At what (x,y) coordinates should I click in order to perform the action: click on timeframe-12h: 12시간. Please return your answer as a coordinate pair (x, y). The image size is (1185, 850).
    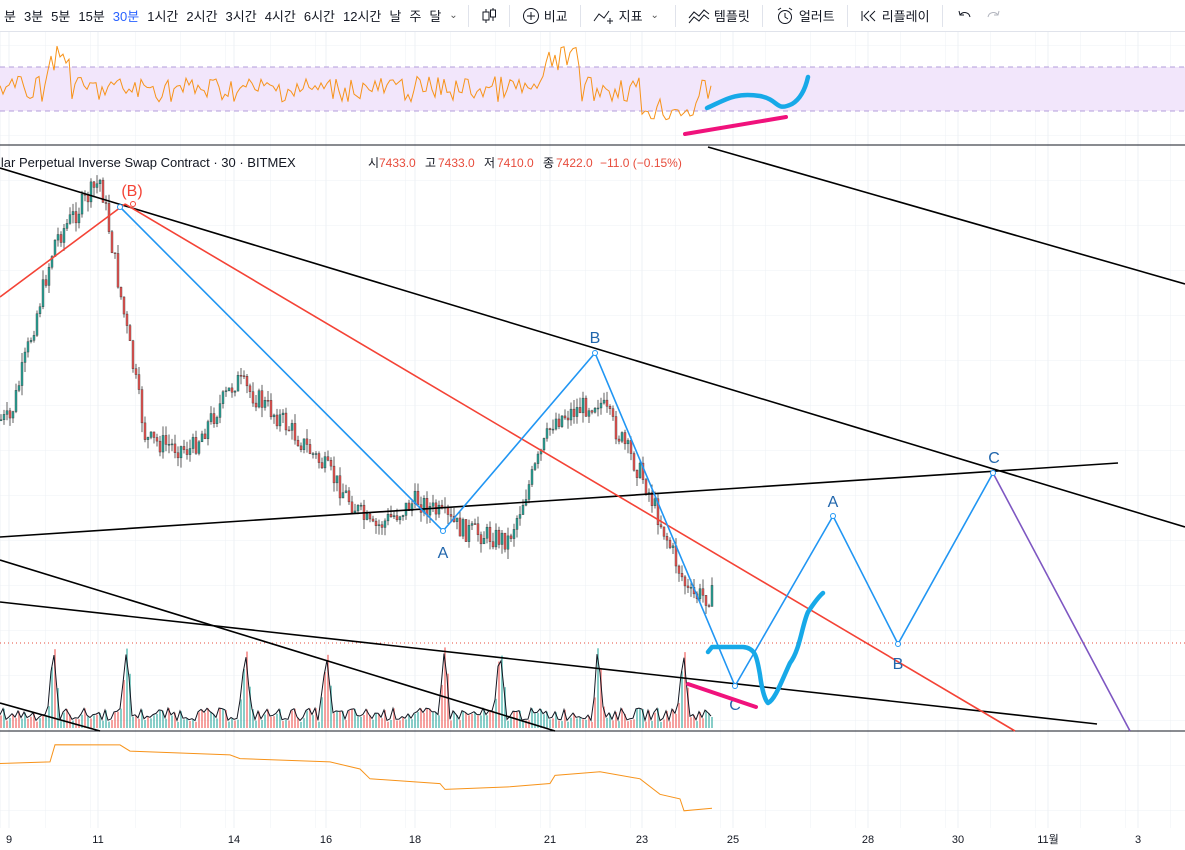
    Looking at the image, I should click on (362, 16).